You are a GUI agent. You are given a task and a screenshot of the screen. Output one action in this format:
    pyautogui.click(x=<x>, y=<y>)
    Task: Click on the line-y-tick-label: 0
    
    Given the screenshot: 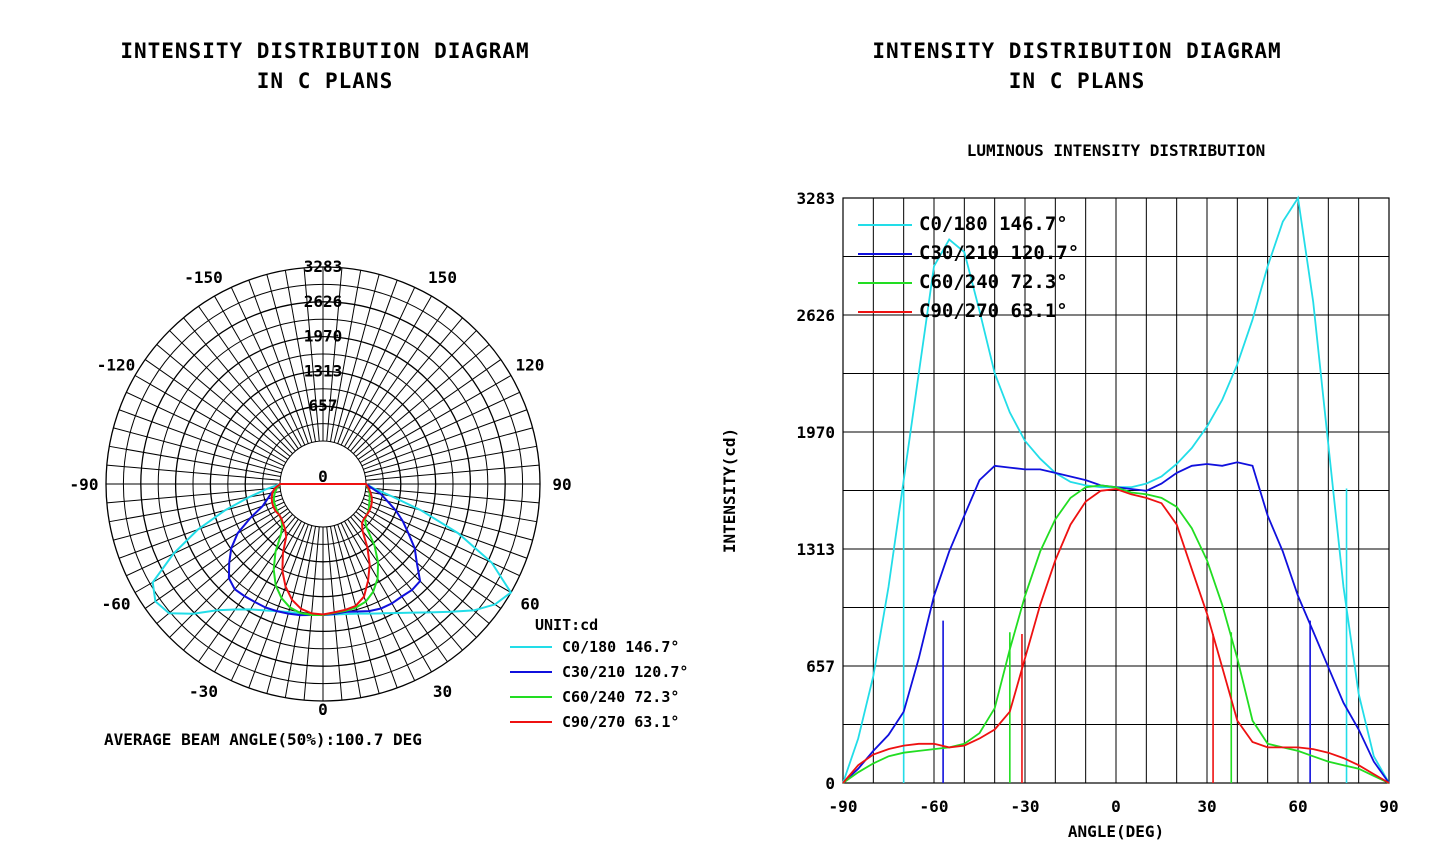 What is the action you would take?
    pyautogui.click(x=830, y=783)
    